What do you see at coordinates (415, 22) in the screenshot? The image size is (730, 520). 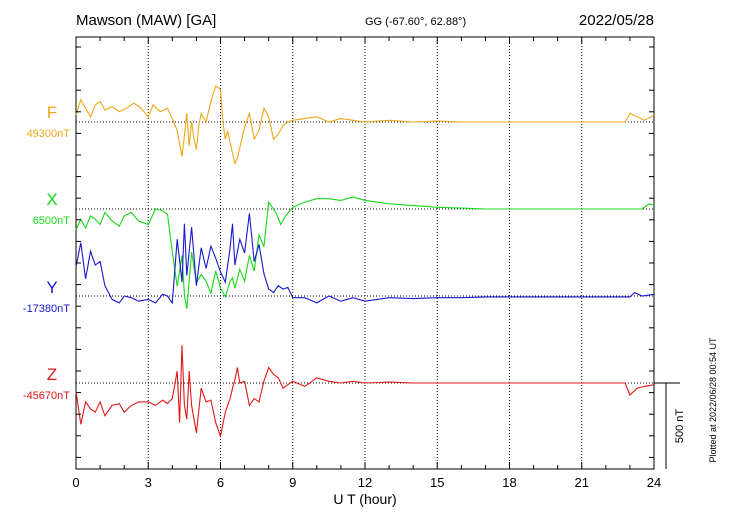 I see `coordinates-label: GG (-67.60°, 62.88°)` at bounding box center [415, 22].